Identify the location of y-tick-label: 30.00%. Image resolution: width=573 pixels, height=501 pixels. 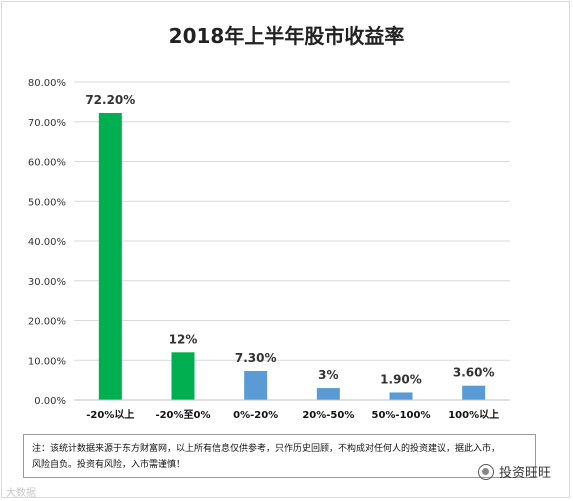
(47, 282).